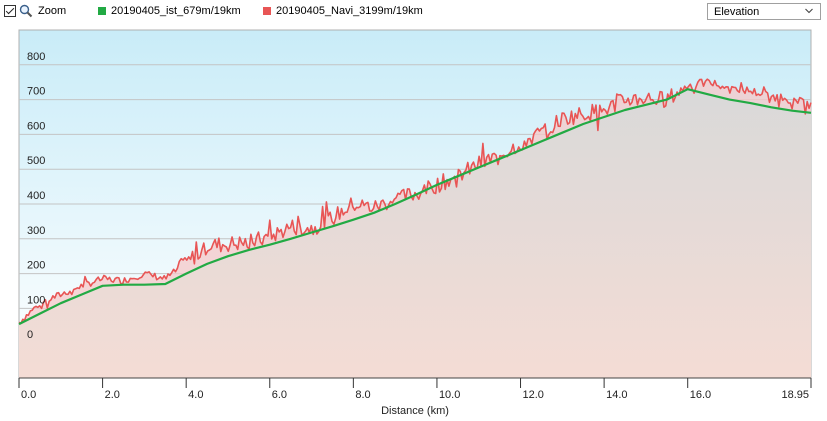 The height and width of the screenshot is (421, 827). Describe the element at coordinates (52, 11) in the screenshot. I see `zoom-label: Zoom` at that location.